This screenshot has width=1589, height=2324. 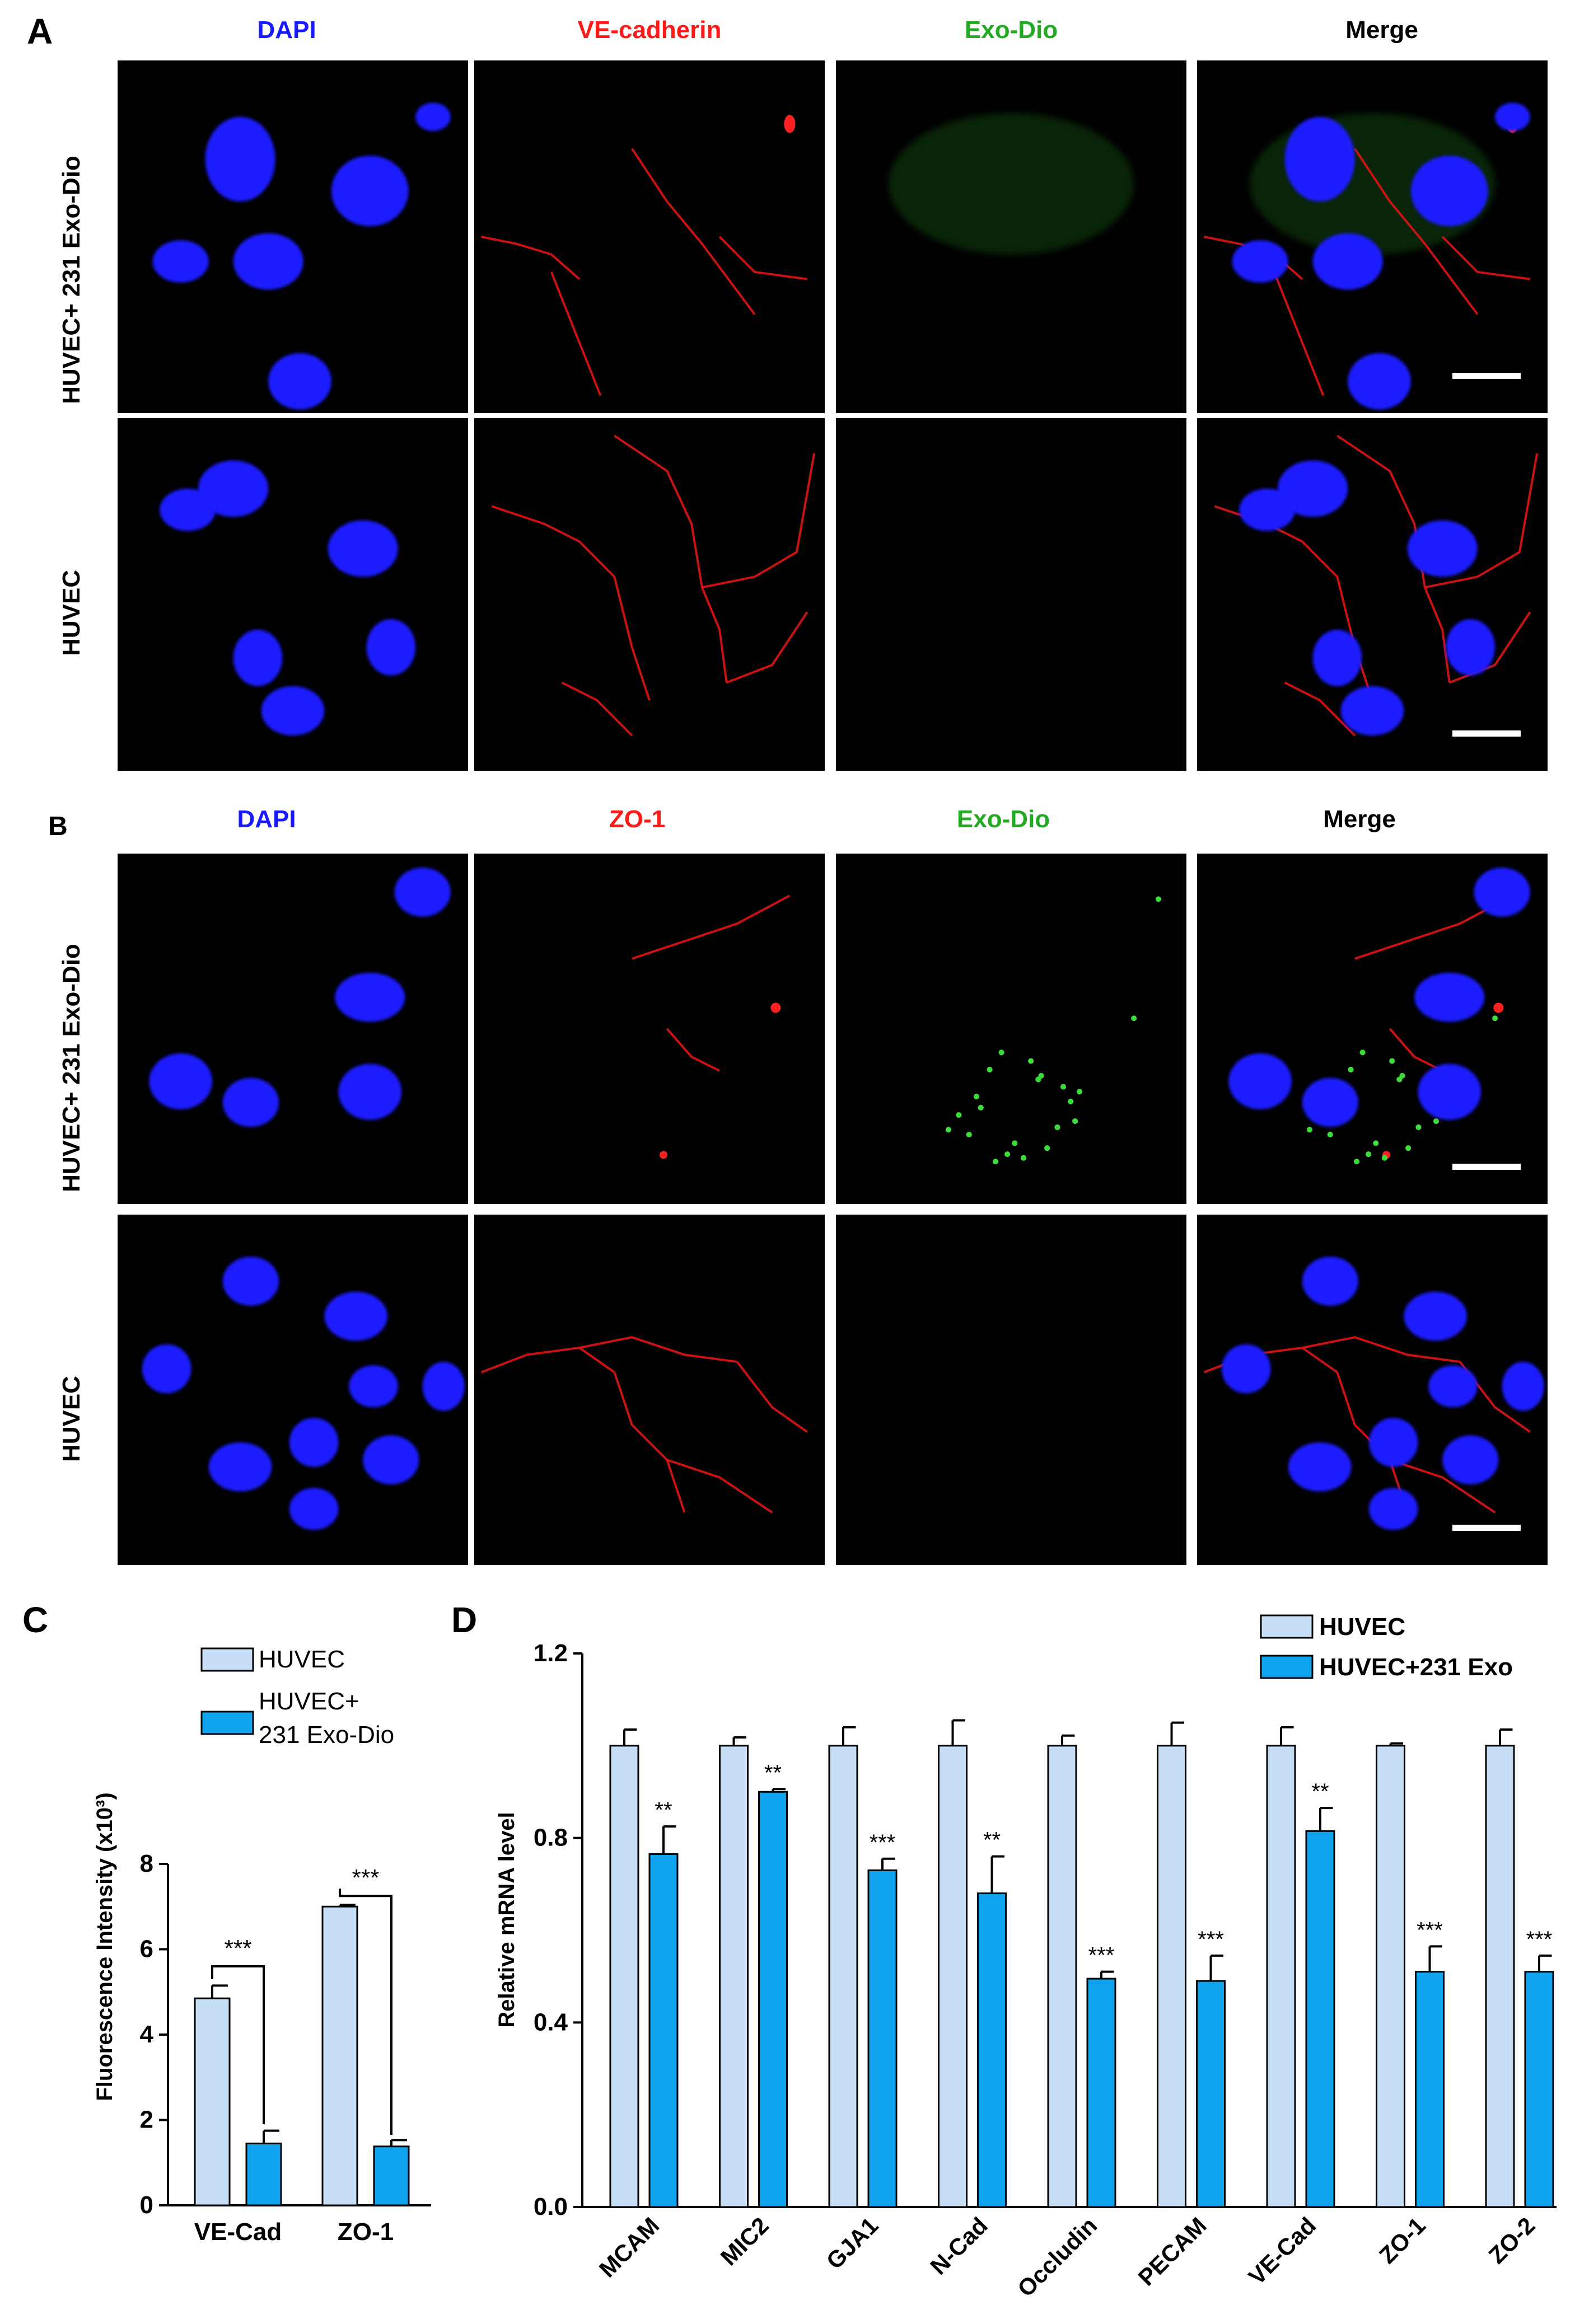 What do you see at coordinates (745, 2241) in the screenshot?
I see `x-tick-label: MIC2` at bounding box center [745, 2241].